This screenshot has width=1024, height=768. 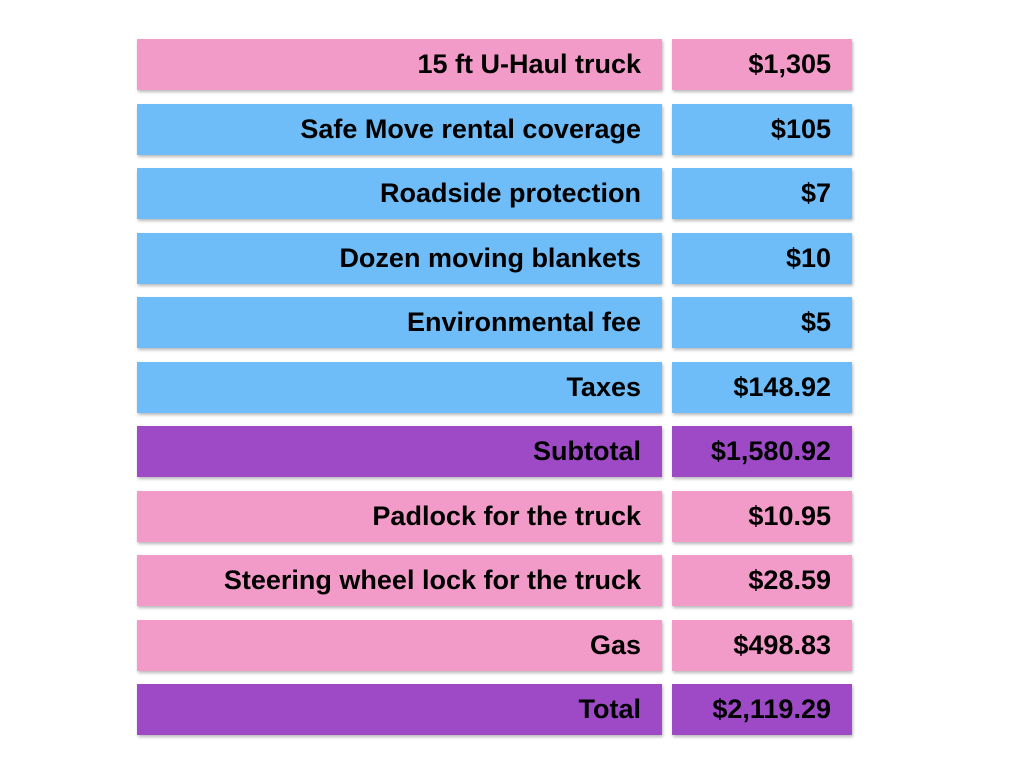 I want to click on table-row-environmental-fee: Environmental fee $5, so click(x=495, y=322).